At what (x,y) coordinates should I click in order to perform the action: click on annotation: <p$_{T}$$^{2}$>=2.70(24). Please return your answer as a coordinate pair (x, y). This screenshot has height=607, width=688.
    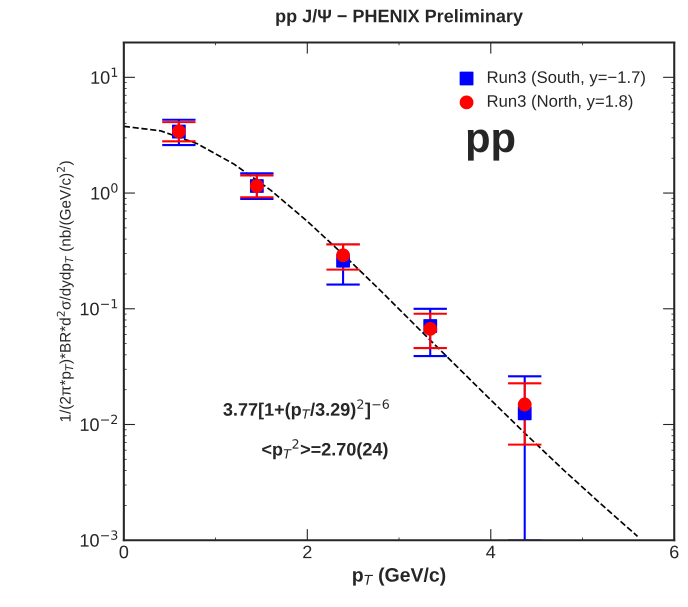
    Looking at the image, I should click on (325, 449).